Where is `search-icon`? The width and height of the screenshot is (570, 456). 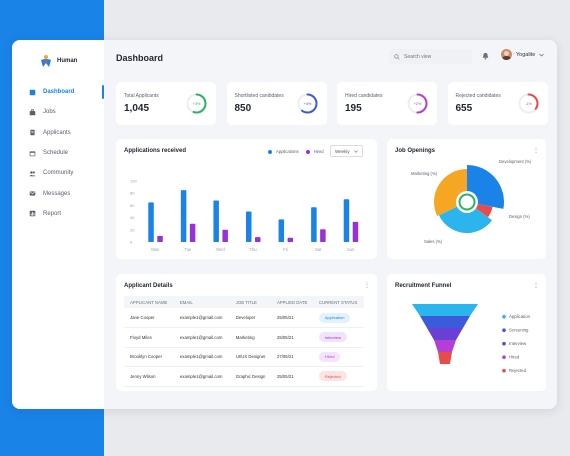 search-icon is located at coordinates (397, 56).